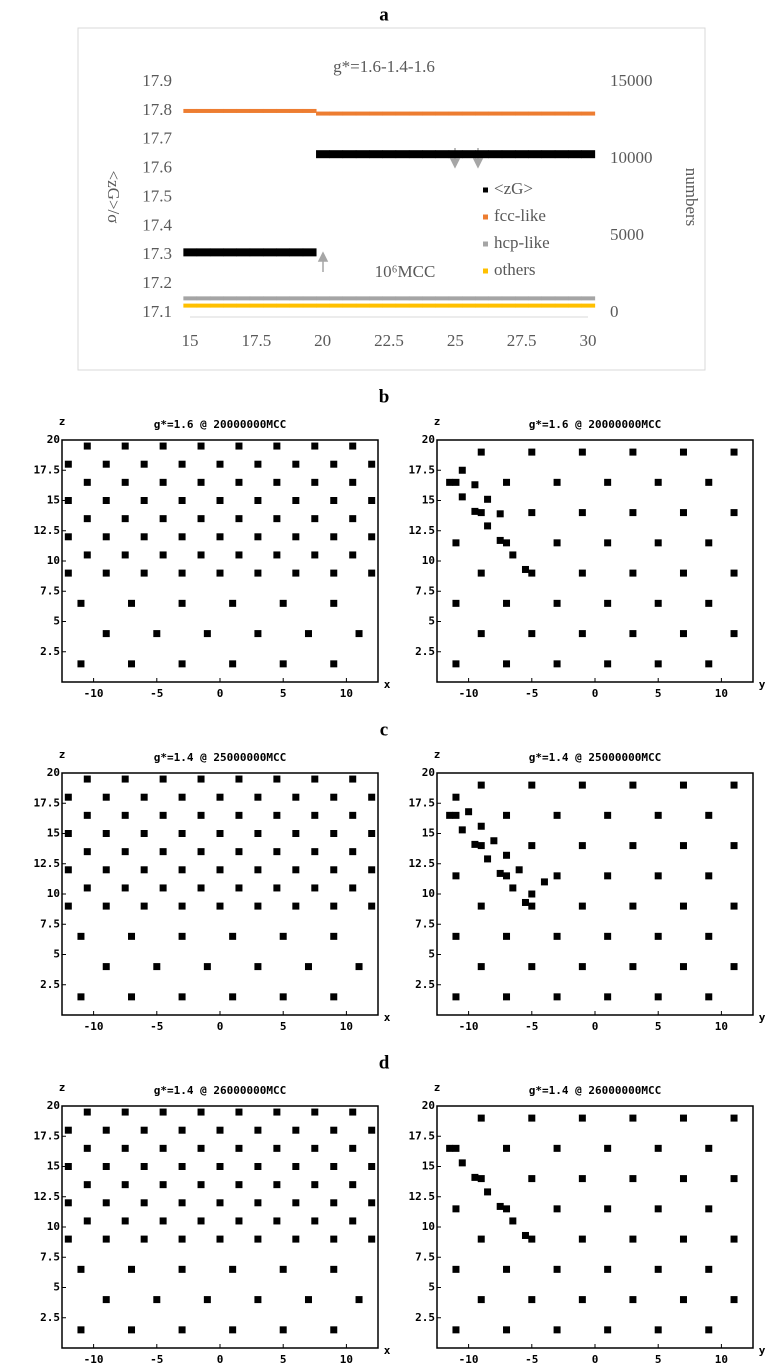 This screenshot has height=1369, width=768. Describe the element at coordinates (157, 109) in the screenshot. I see `y-tick-label: 17.8` at that location.